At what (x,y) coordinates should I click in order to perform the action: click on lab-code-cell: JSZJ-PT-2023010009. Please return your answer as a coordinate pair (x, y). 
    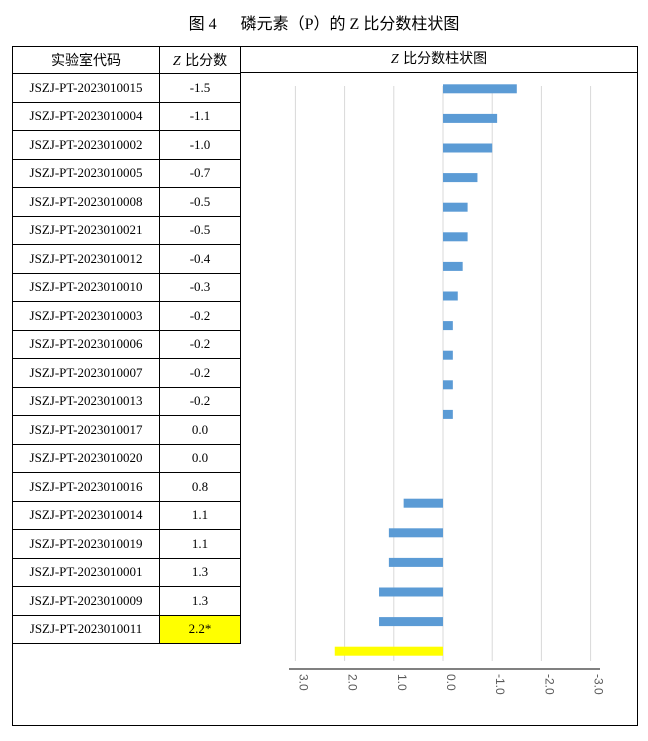
    Looking at the image, I should click on (86, 601).